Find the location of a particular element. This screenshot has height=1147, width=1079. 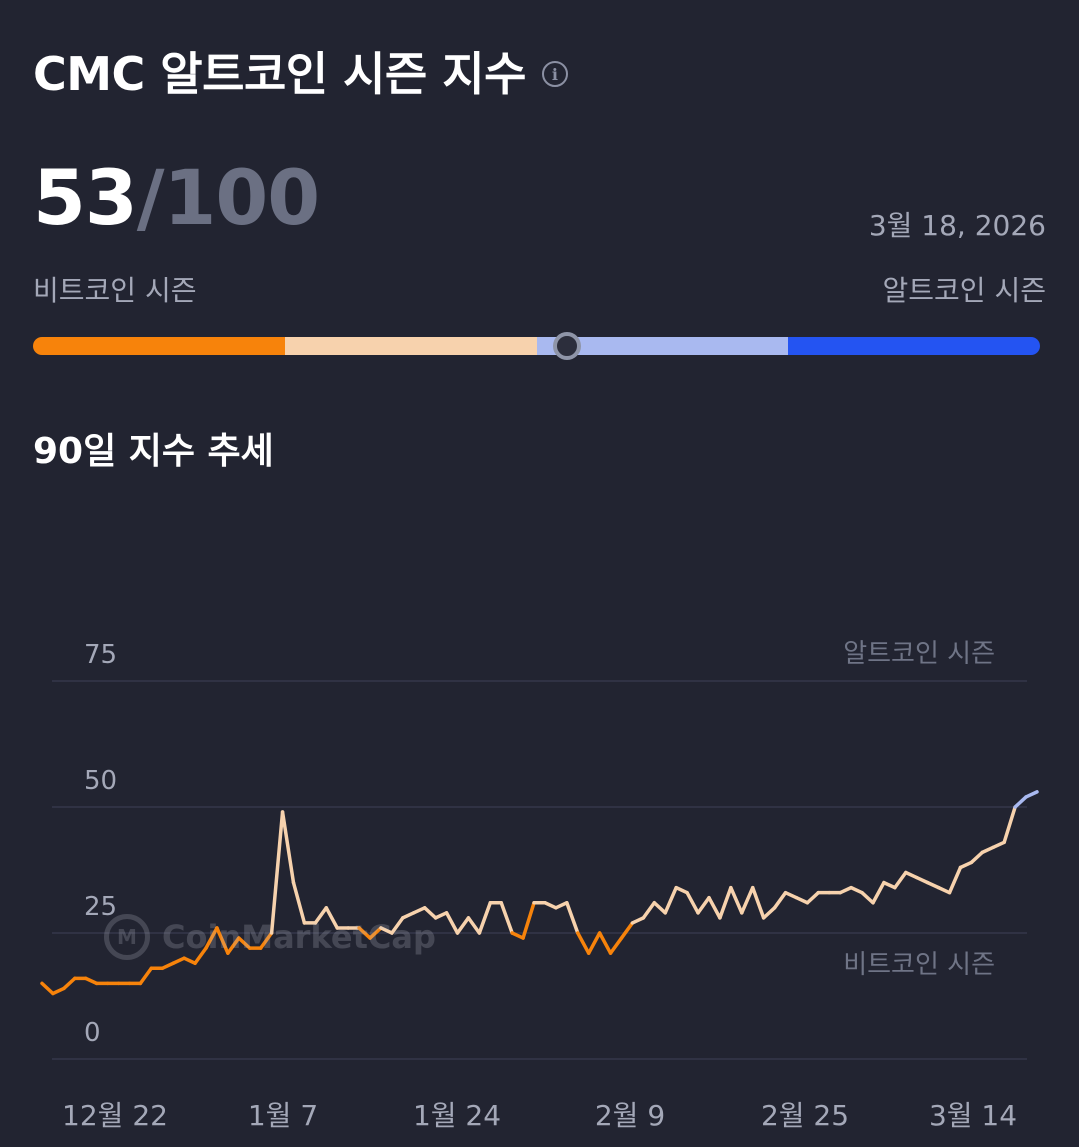

meter-segment-bitcoin is located at coordinates (159, 346).